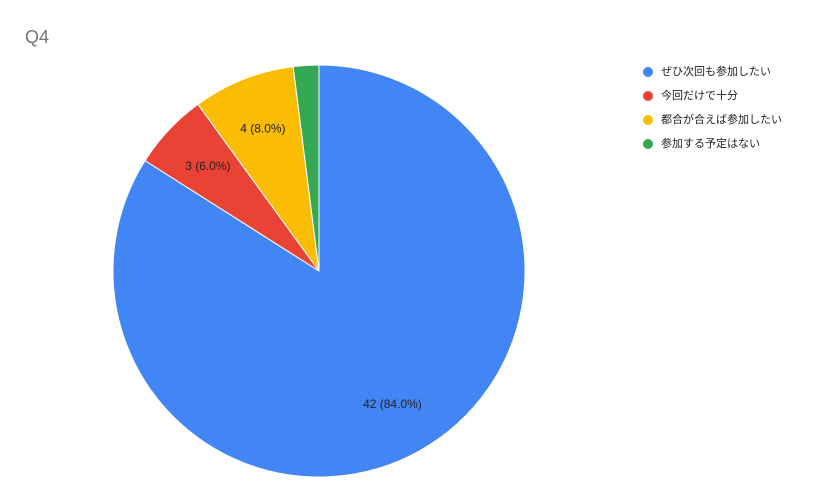 This screenshot has height=503, width=813. I want to click on data-label: 3 (6.0%), so click(207, 166).